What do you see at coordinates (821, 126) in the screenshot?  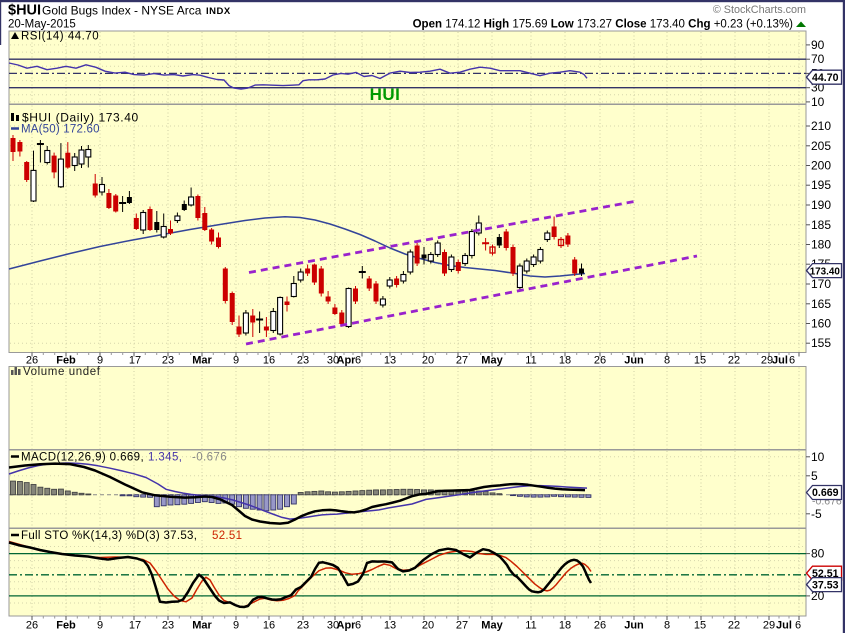 I see `svg-text: 210` at bounding box center [821, 126].